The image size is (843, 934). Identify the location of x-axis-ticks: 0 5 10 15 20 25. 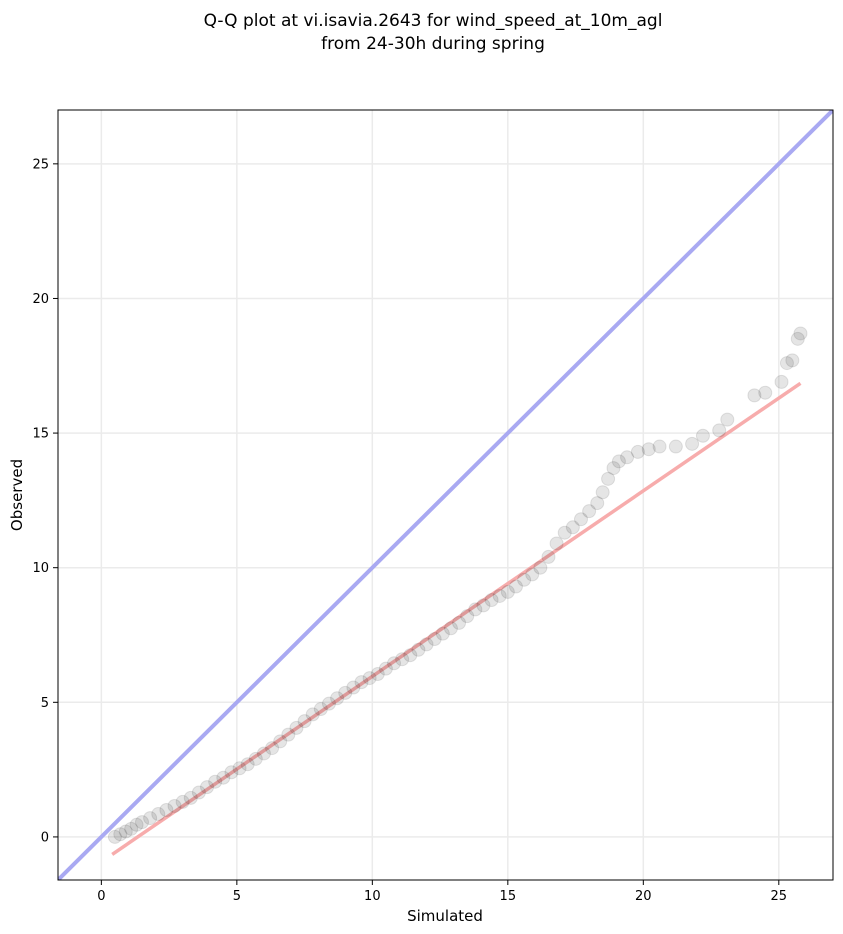
(442, 892).